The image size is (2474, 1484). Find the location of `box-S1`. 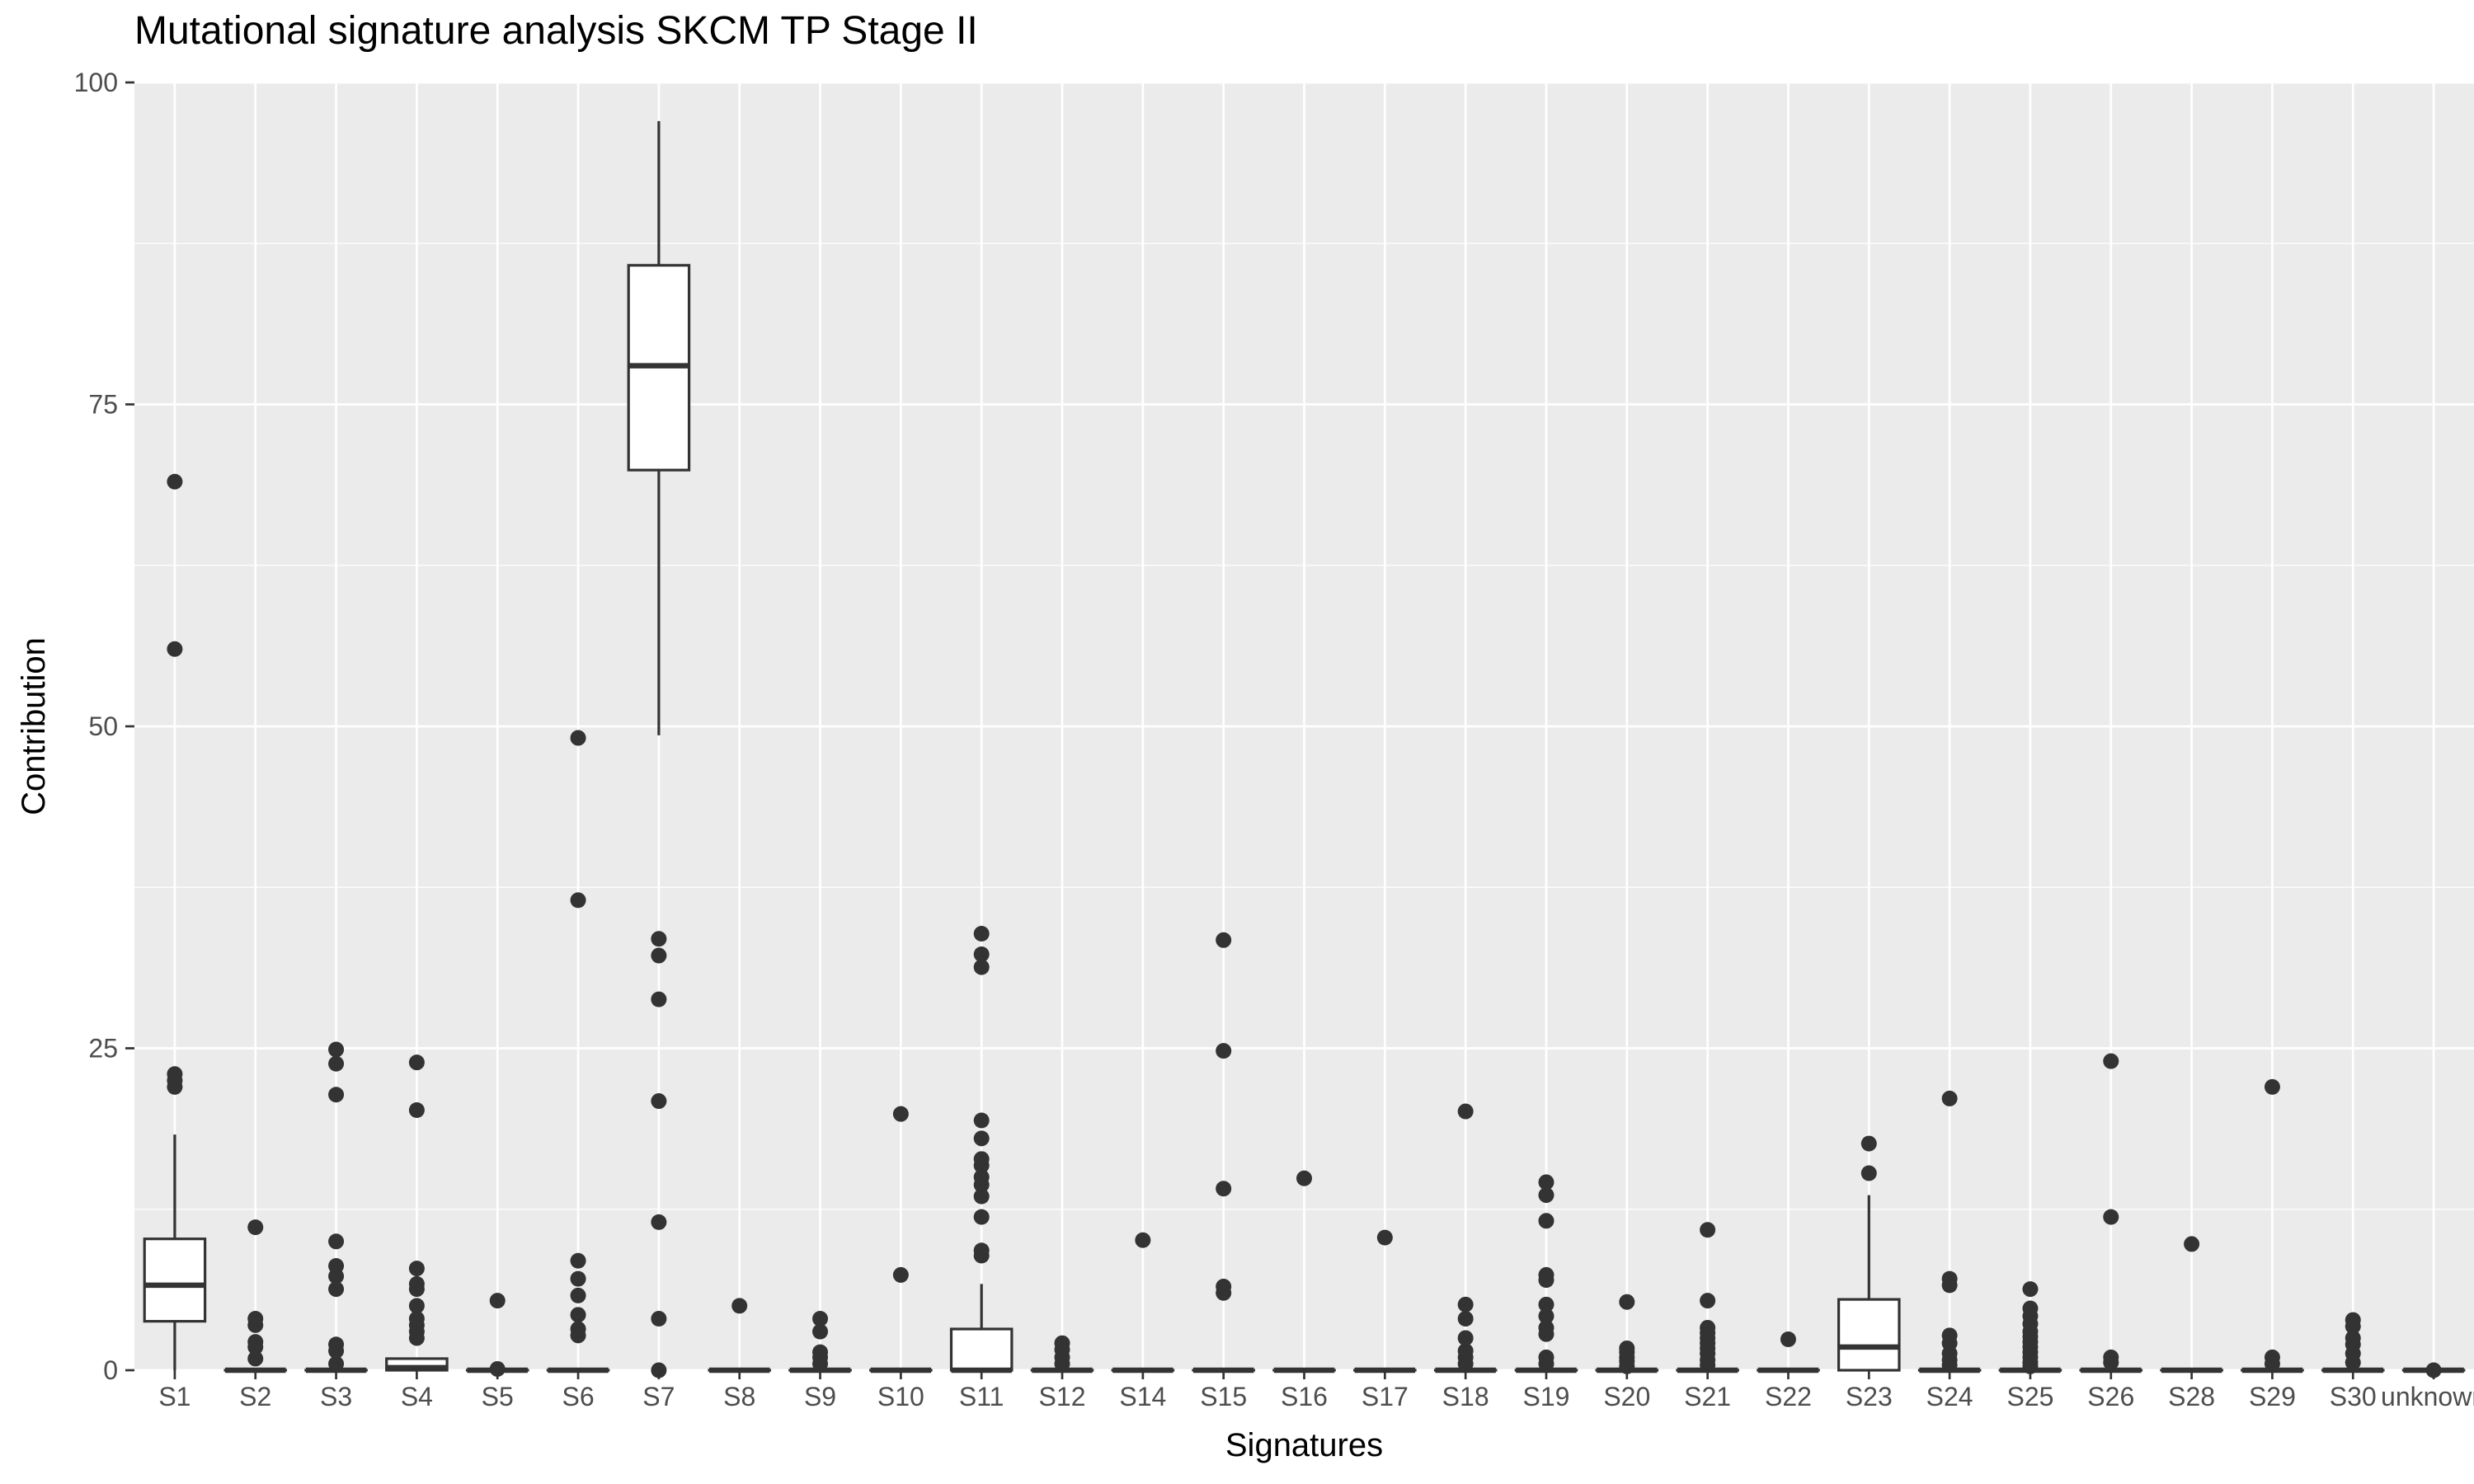

box-S1 is located at coordinates (175, 922).